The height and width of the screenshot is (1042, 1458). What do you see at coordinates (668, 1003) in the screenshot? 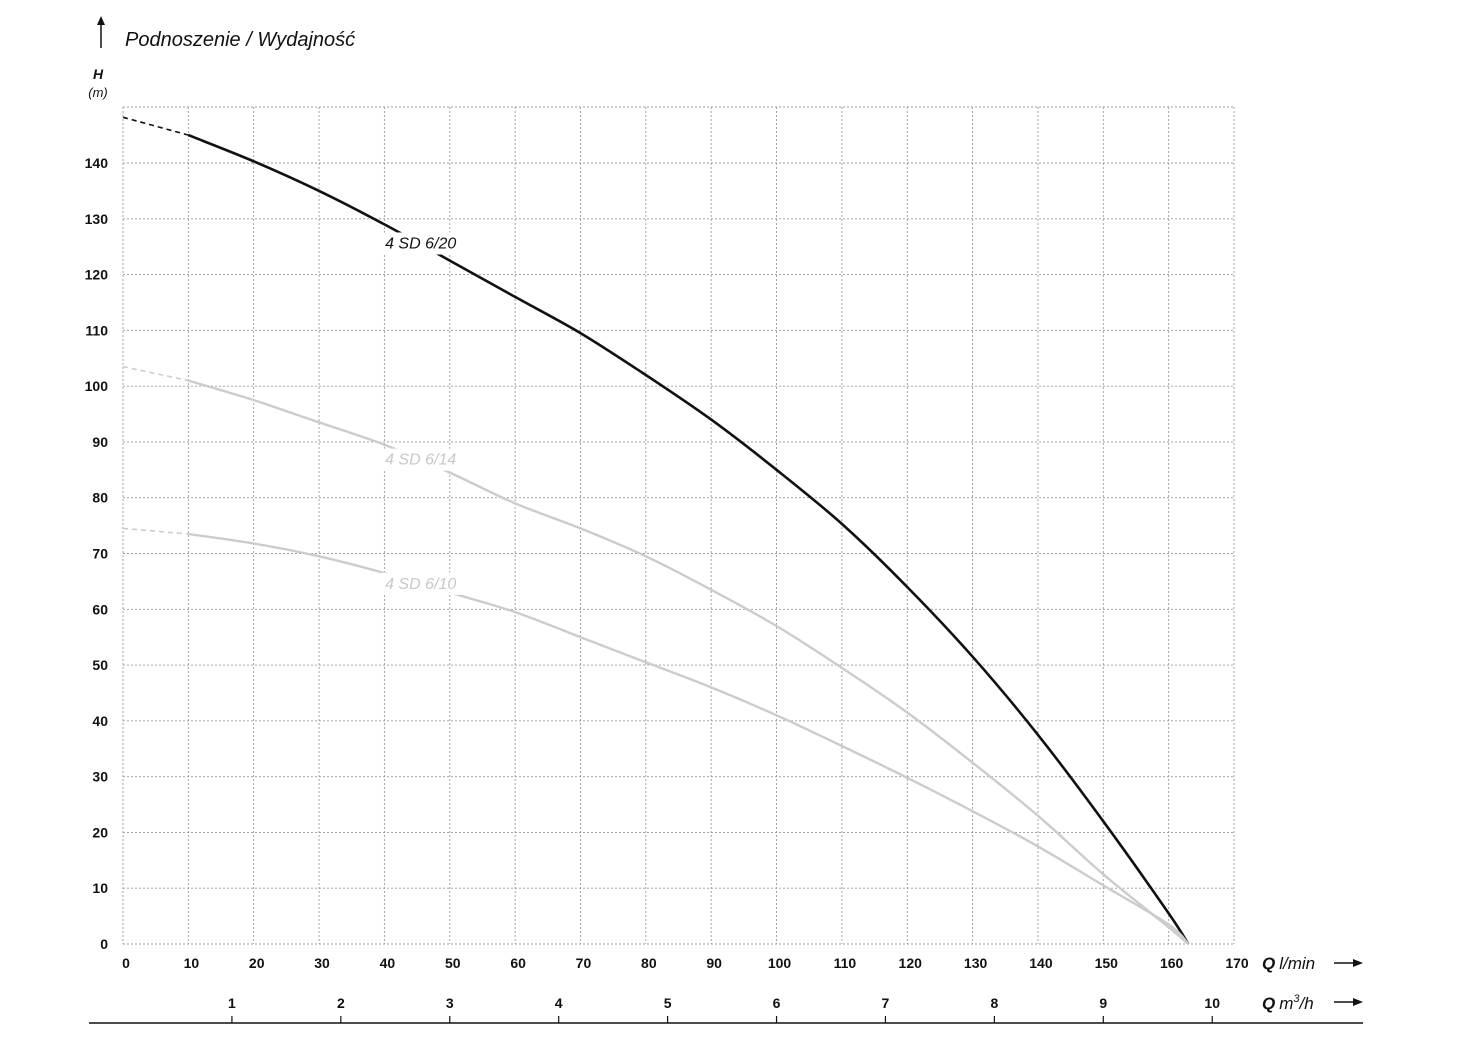
I see `x2-tick-label: 5` at bounding box center [668, 1003].